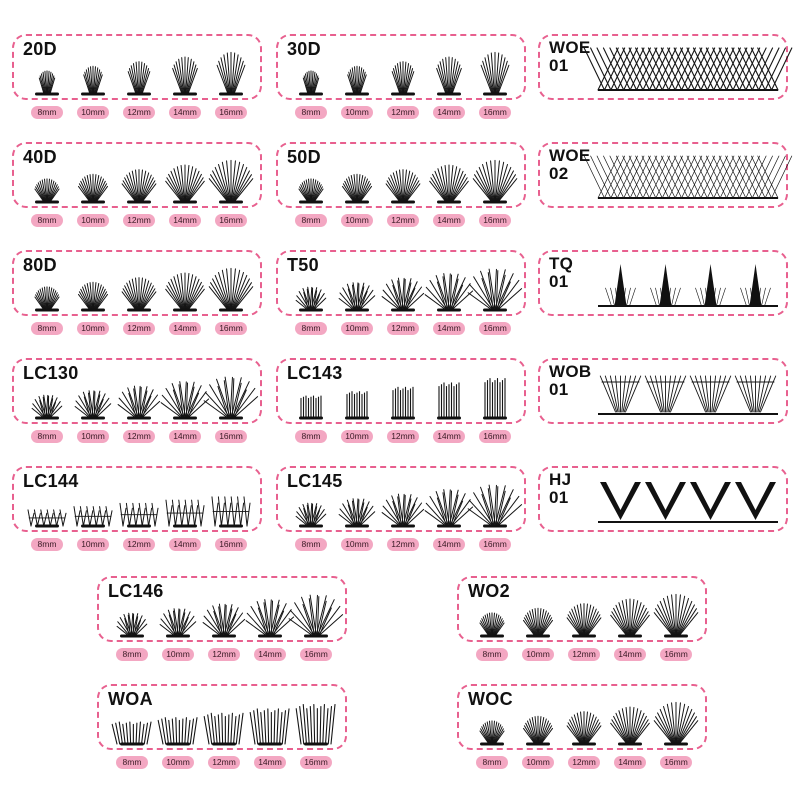 This screenshot has width=800, height=800. Describe the element at coordinates (561, 263) in the screenshot. I see `card-title-line1: TQ` at that location.